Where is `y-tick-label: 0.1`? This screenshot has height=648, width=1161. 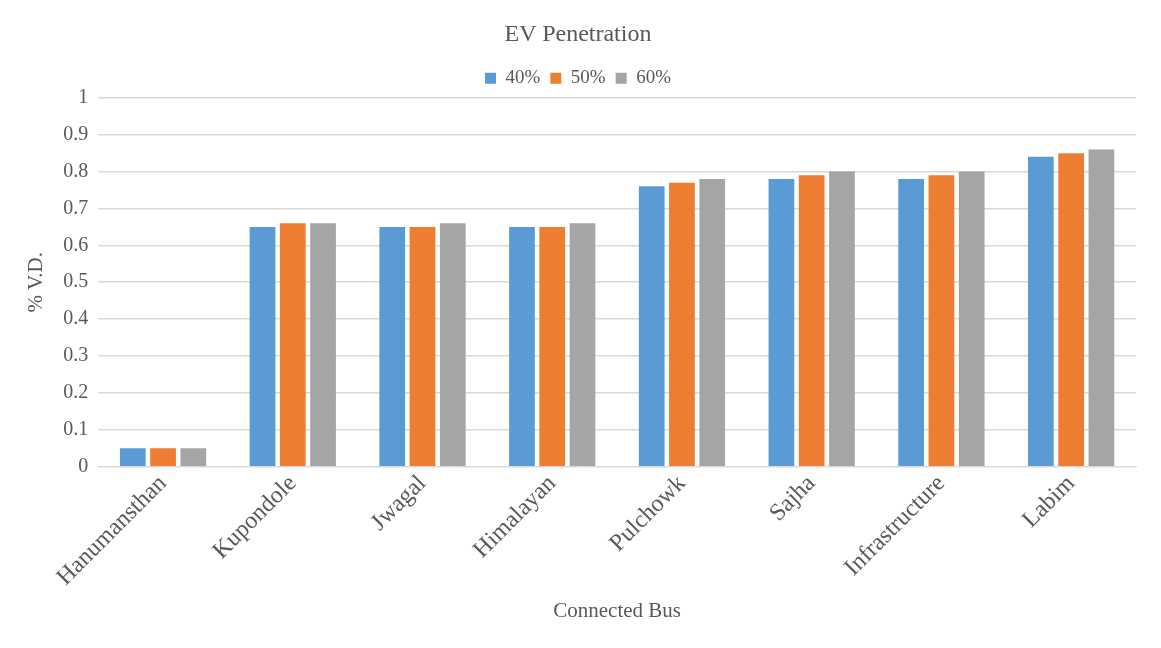
y-tick-label: 0.1 is located at coordinates (76, 428).